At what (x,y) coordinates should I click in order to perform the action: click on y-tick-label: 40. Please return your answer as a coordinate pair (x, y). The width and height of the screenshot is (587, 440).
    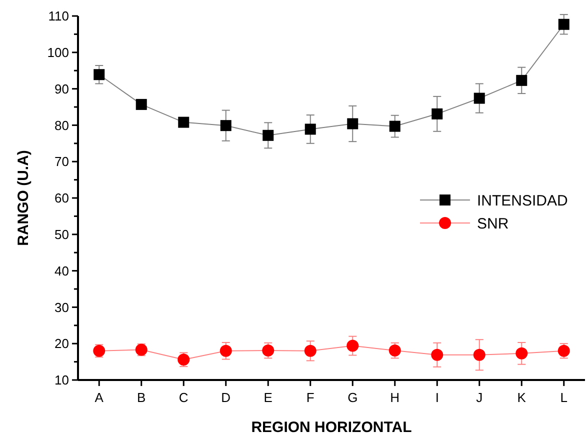
    Looking at the image, I should click on (61, 270).